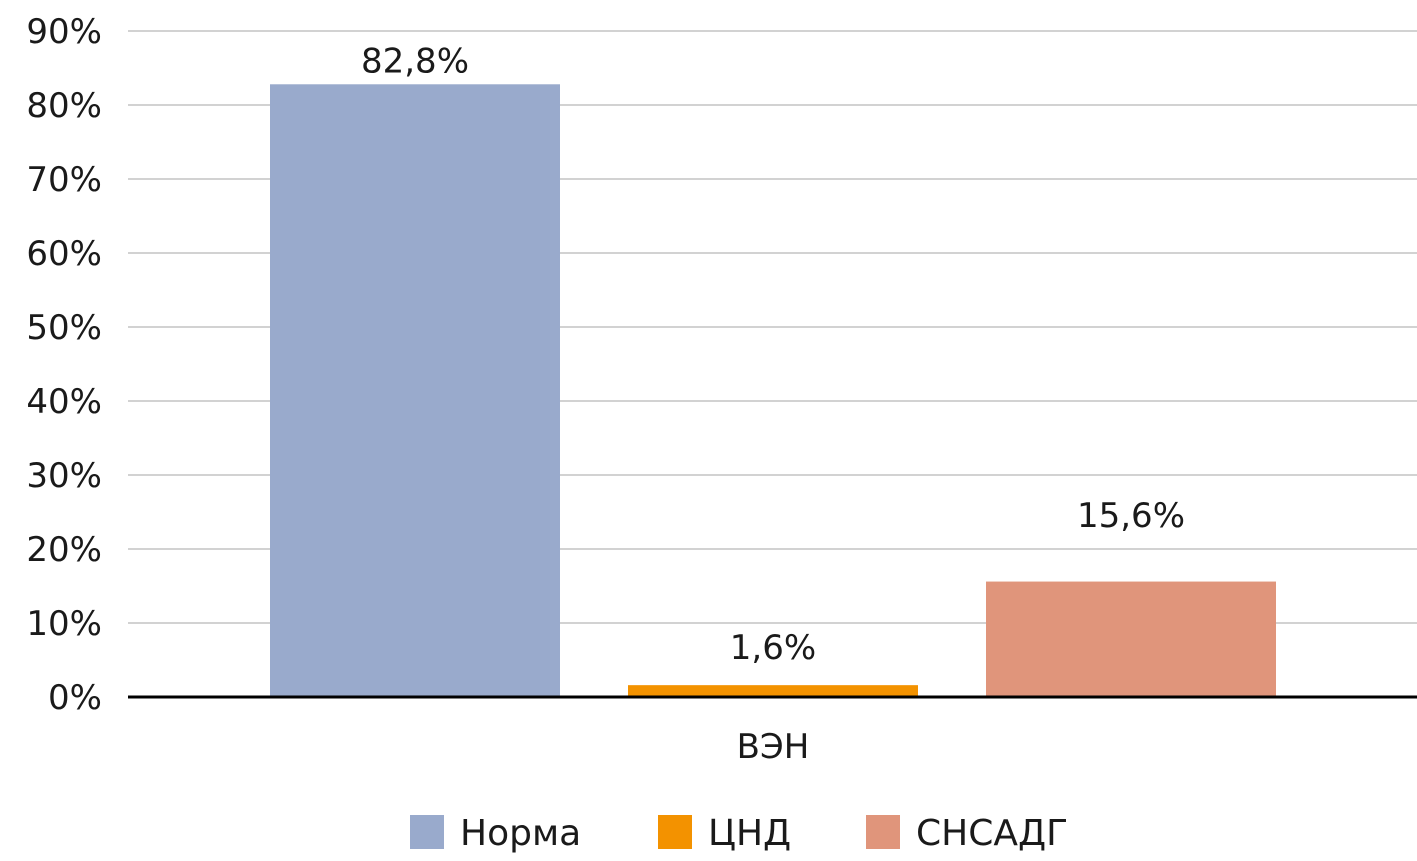 This screenshot has height=861, width=1417. What do you see at coordinates (64, 476) in the screenshot?
I see `y-tick-label: 30%` at bounding box center [64, 476].